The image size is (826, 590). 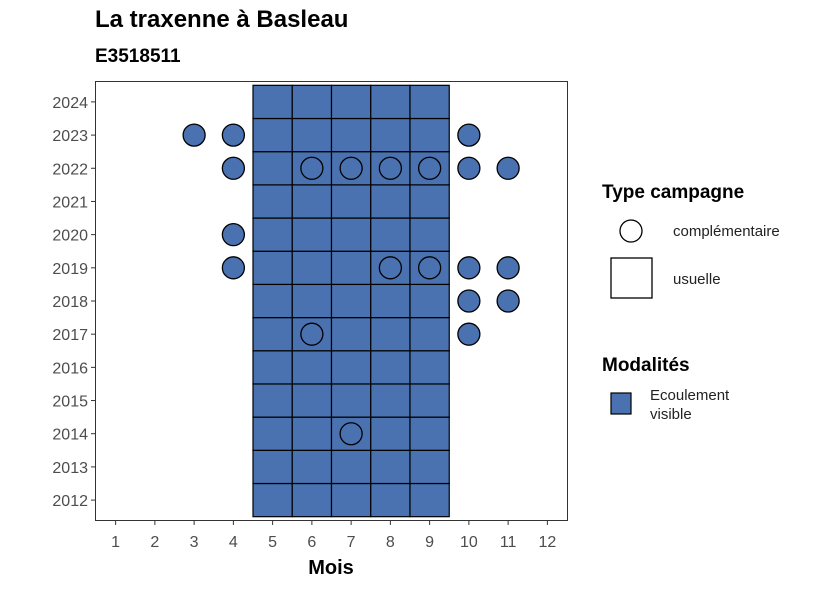 What do you see at coordinates (312, 400) in the screenshot?
I see `usuelle-square-6-2015` at bounding box center [312, 400].